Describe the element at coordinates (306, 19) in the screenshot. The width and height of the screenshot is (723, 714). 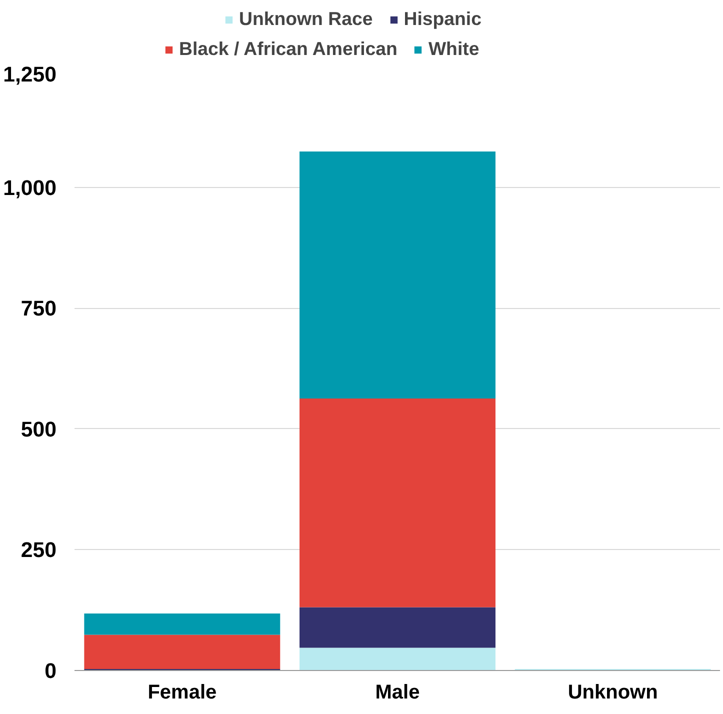
I see `legend-label: Unknown Race` at that location.